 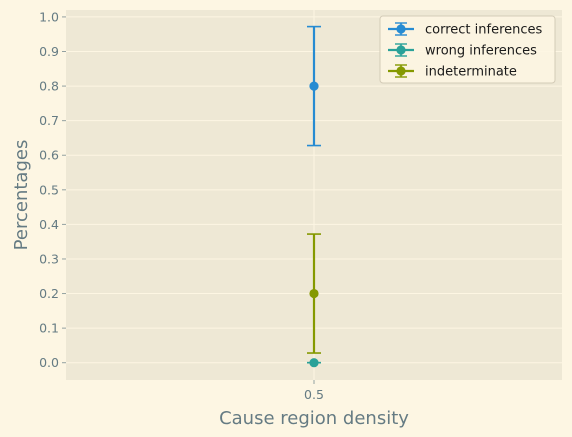 What do you see at coordinates (49, 16) in the screenshot?
I see `y-tick-label: 1.0` at bounding box center [49, 16].